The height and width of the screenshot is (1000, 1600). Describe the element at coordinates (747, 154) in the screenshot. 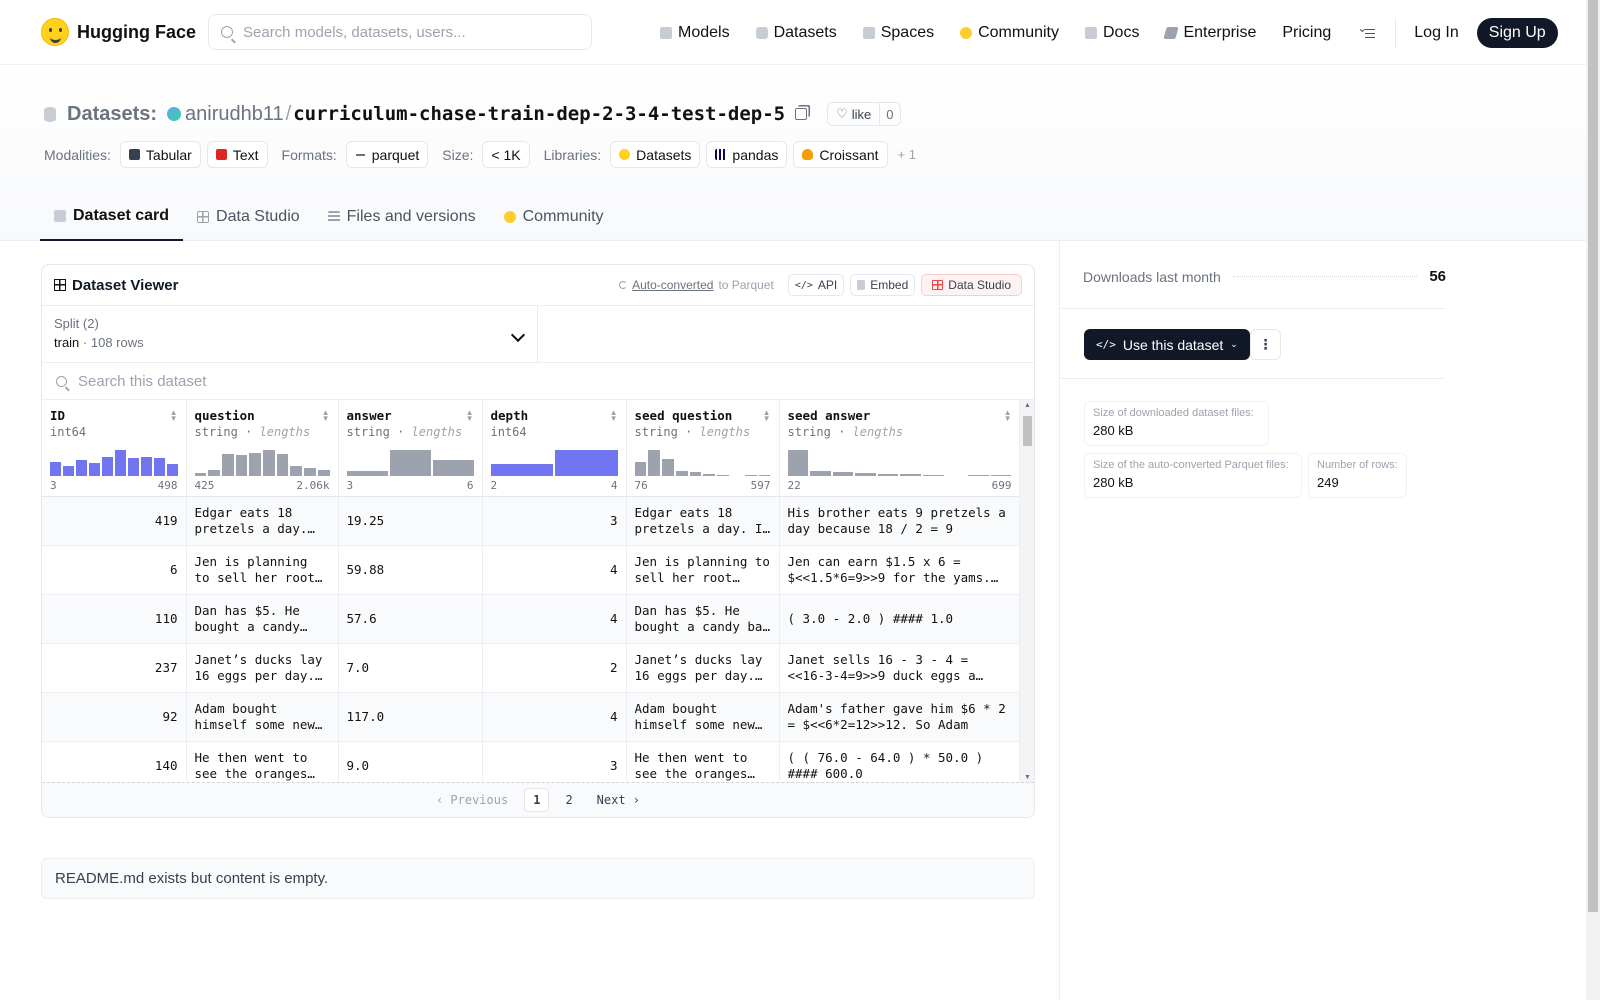

I see `tag-pandas: pandas` at that location.